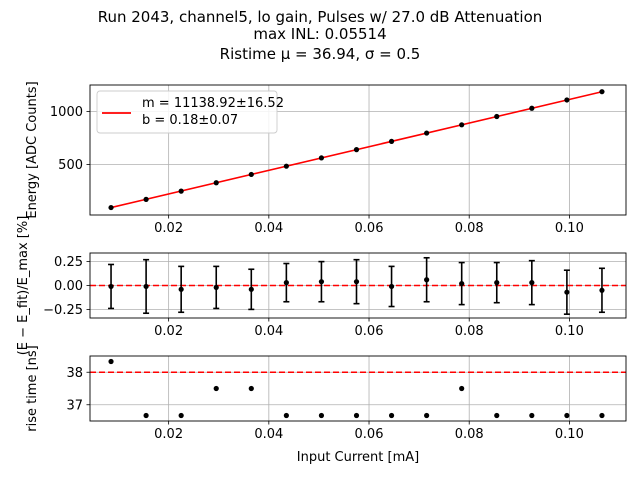 The image size is (640, 480). Describe the element at coordinates (569, 331) in the screenshot. I see `residual-xtick-label-4: 0.10` at that location.